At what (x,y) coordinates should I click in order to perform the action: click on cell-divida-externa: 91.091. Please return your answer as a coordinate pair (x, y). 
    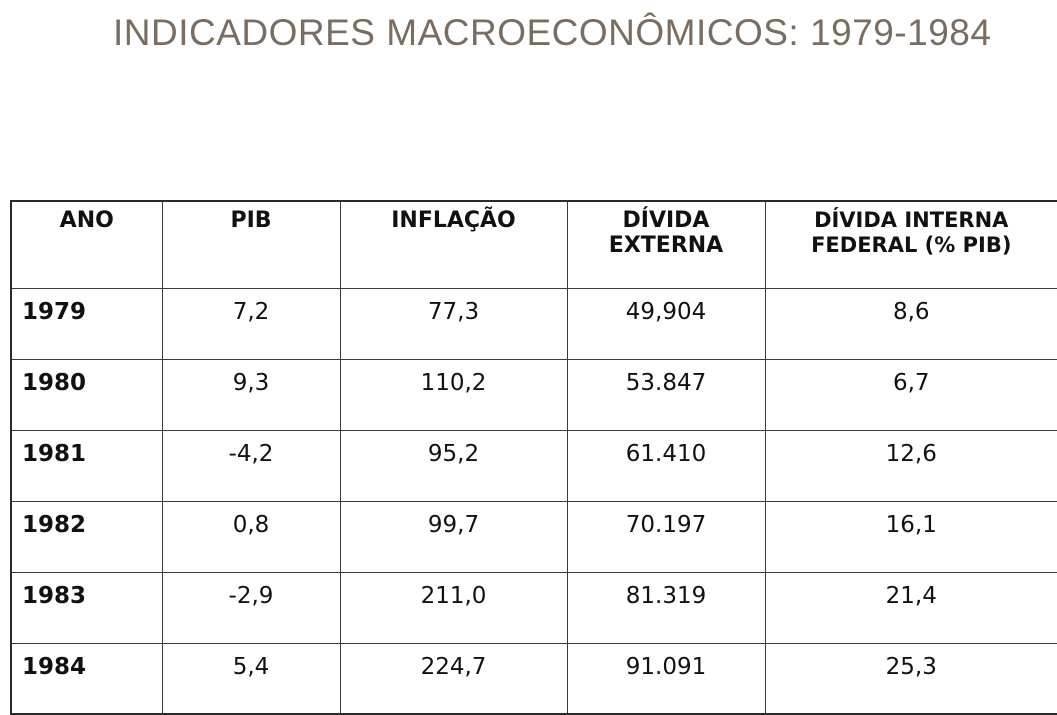
    Looking at the image, I should click on (666, 678).